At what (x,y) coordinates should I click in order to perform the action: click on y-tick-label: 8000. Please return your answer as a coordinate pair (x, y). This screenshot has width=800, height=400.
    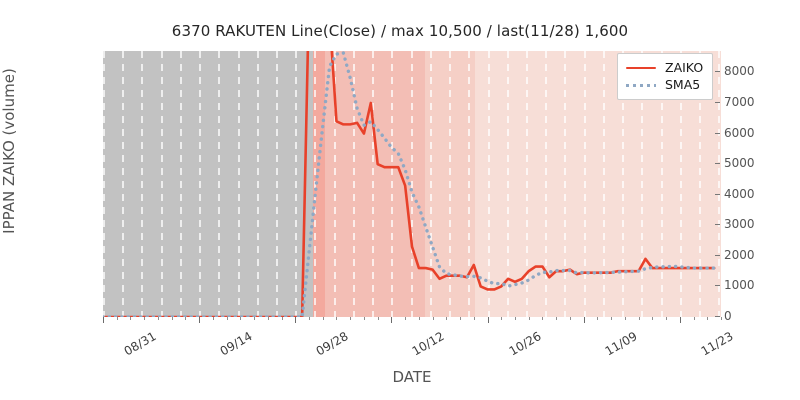
    Looking at the image, I should click on (735, 71).